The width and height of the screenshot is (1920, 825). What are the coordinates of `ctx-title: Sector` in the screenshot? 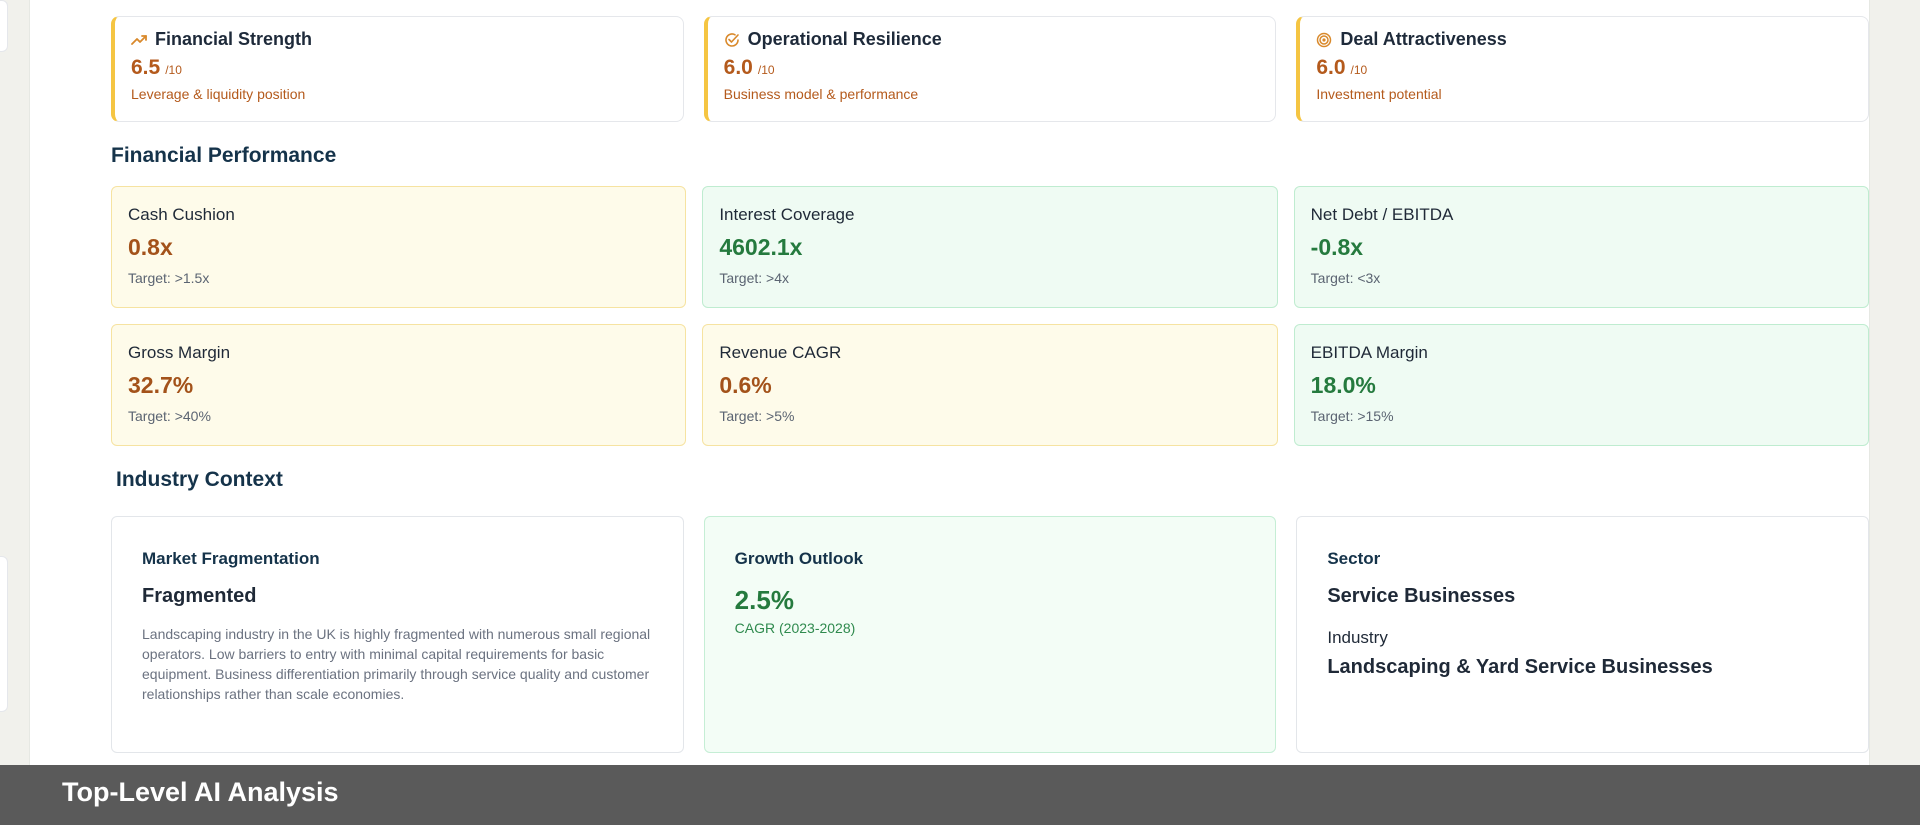 It's located at (1354, 558).